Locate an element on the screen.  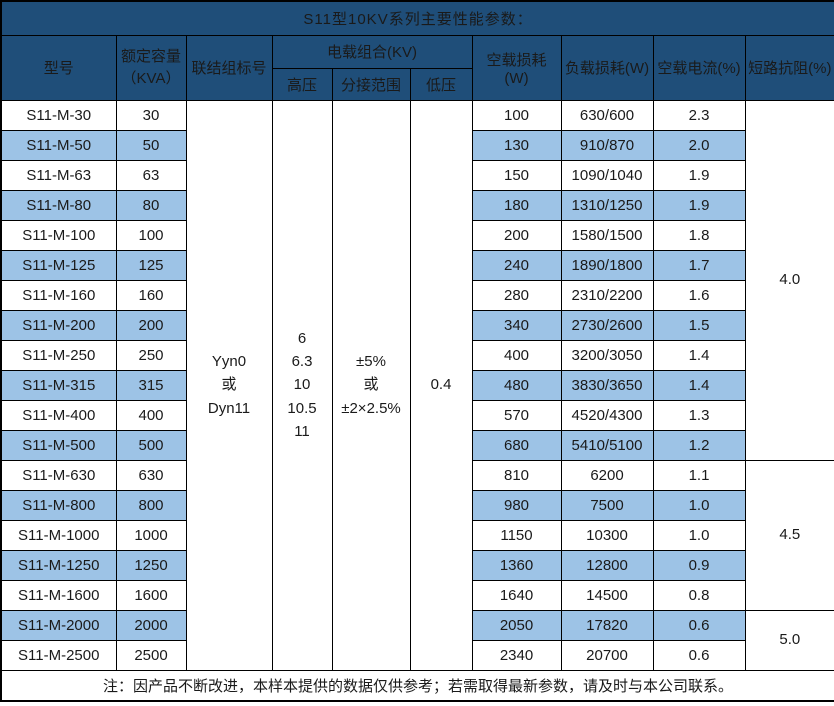
cell-no-load-current: 1.7 is located at coordinates (699, 265).